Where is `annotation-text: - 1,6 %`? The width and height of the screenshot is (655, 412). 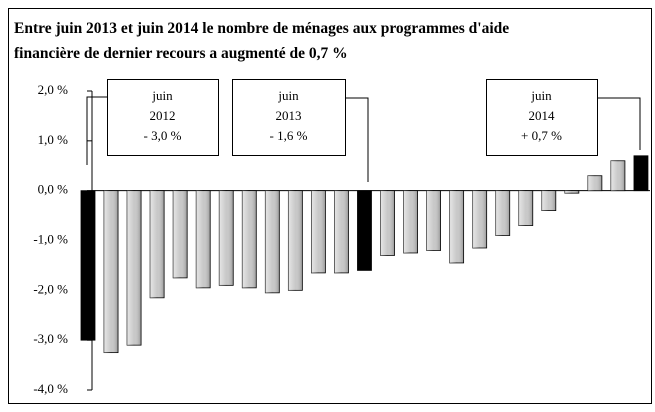 annotation-text: - 1,6 % is located at coordinates (289, 135).